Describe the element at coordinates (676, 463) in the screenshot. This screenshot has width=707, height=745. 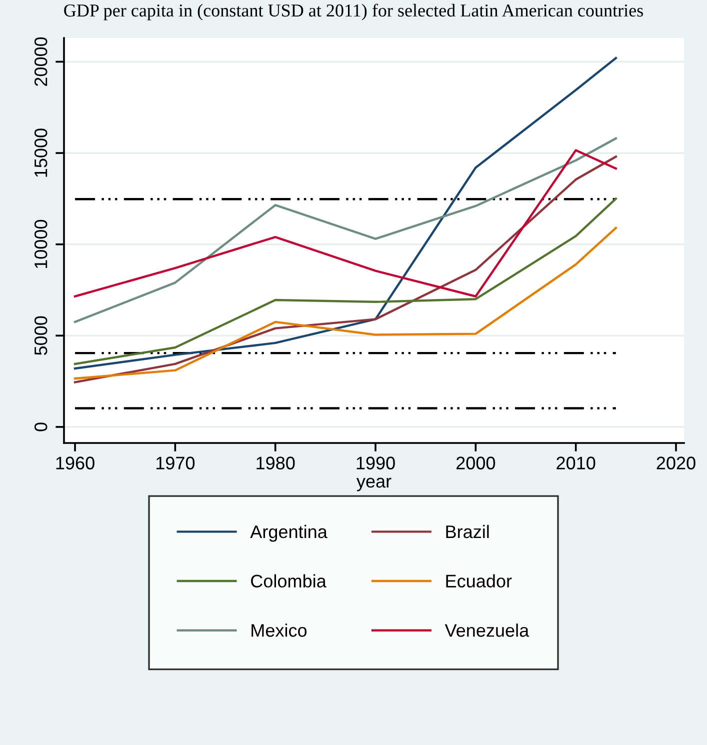
I see `x-tick-label: 2020` at that location.